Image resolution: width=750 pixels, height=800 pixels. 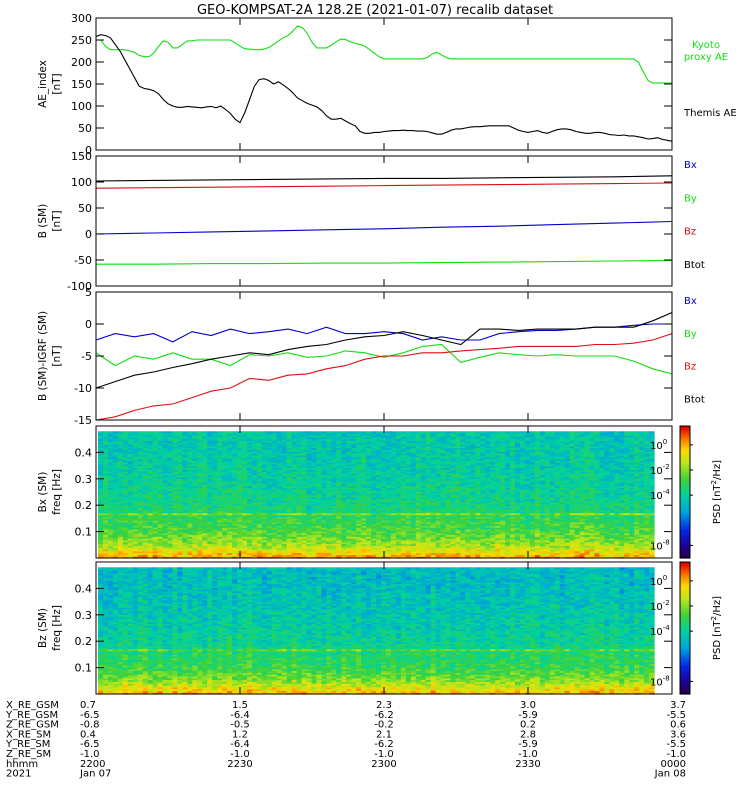 I want to click on legend-entry: Kyoto, so click(x=706, y=45).